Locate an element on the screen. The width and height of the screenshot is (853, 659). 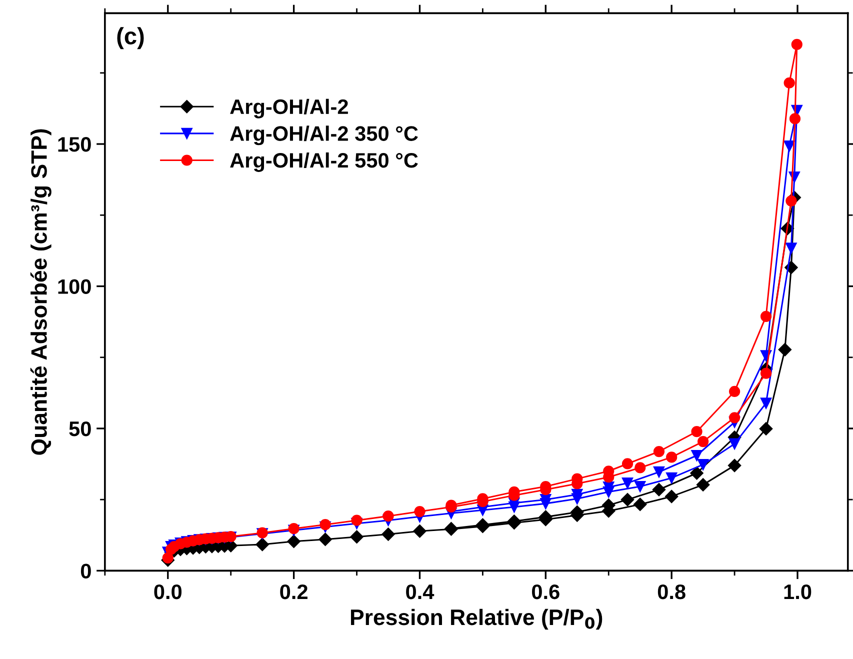
legend-label: Arg-OH/Al-2 350 °C is located at coordinates (324, 136).